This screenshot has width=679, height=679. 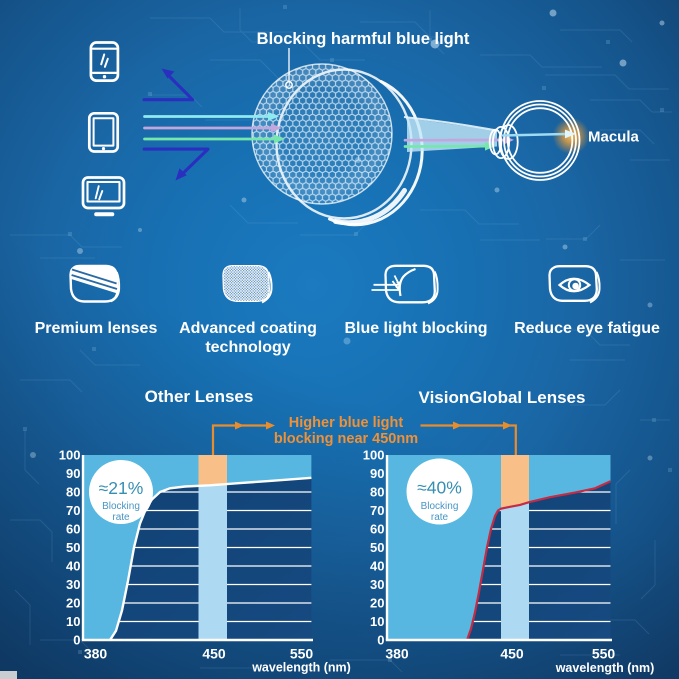 I want to click on svg-text: ≈21%, so click(x=121, y=488).